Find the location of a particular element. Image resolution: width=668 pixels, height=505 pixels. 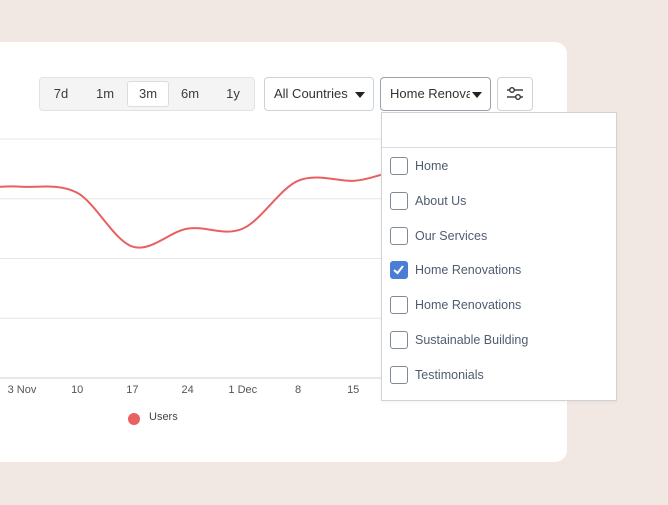

option-label: Our Services is located at coordinates (451, 235).